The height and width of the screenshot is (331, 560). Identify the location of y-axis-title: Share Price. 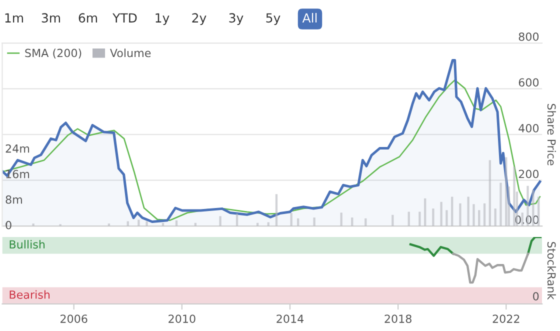
(551, 135).